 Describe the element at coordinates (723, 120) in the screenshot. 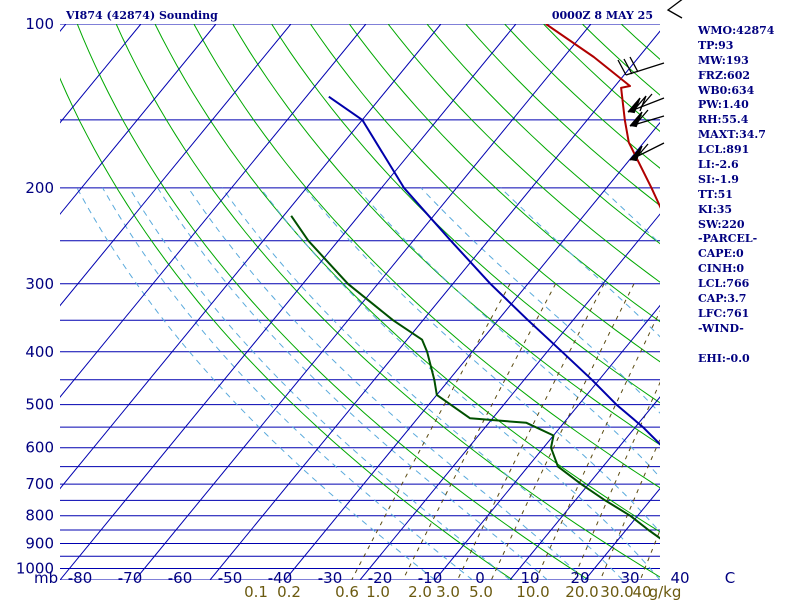

I see `stability-index: RH:55.4` at that location.